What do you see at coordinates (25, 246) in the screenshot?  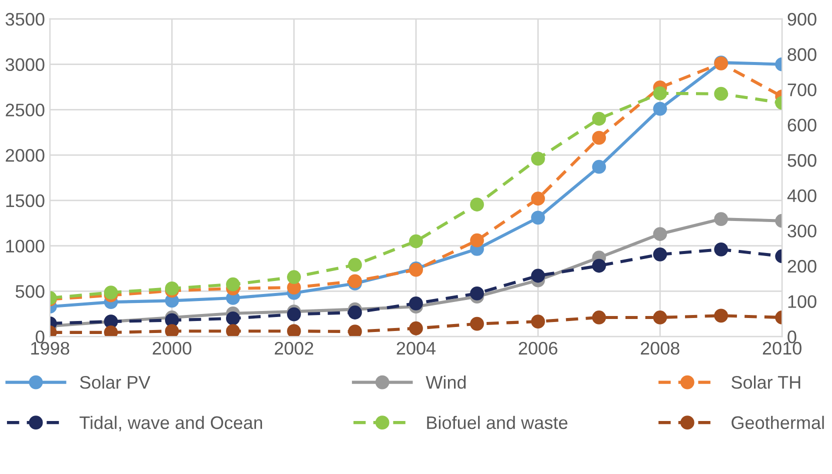 I see `y-tick-label: 1000` at bounding box center [25, 246].